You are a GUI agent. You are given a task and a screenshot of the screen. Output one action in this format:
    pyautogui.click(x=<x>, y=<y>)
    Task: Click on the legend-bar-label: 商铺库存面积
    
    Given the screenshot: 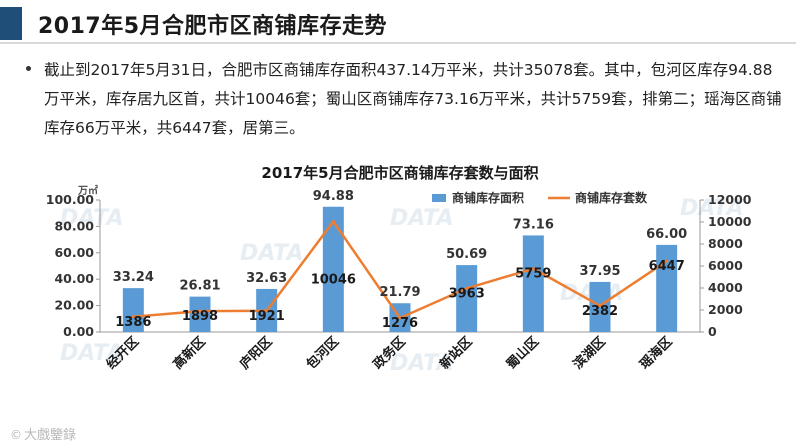 What is the action you would take?
    pyautogui.click(x=488, y=197)
    